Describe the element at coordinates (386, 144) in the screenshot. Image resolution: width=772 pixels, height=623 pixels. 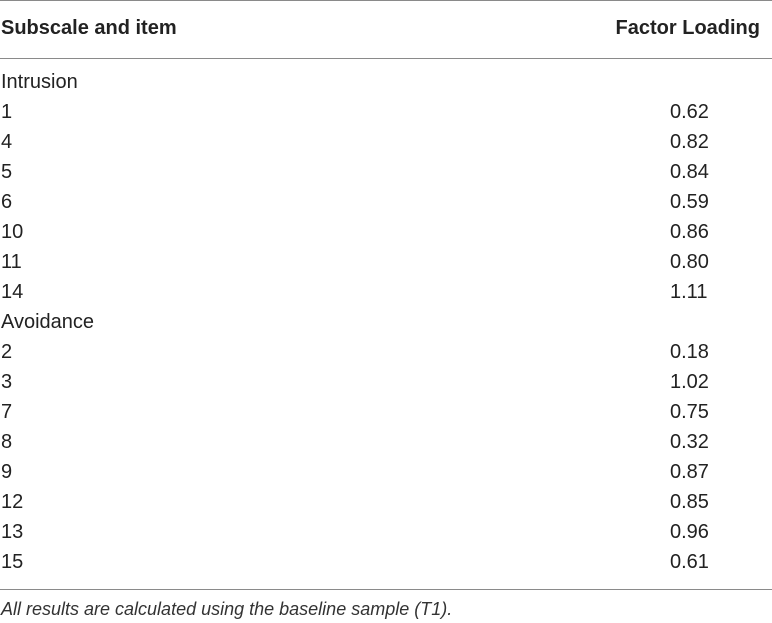
I see `table-row: 4 0.82` at that location.